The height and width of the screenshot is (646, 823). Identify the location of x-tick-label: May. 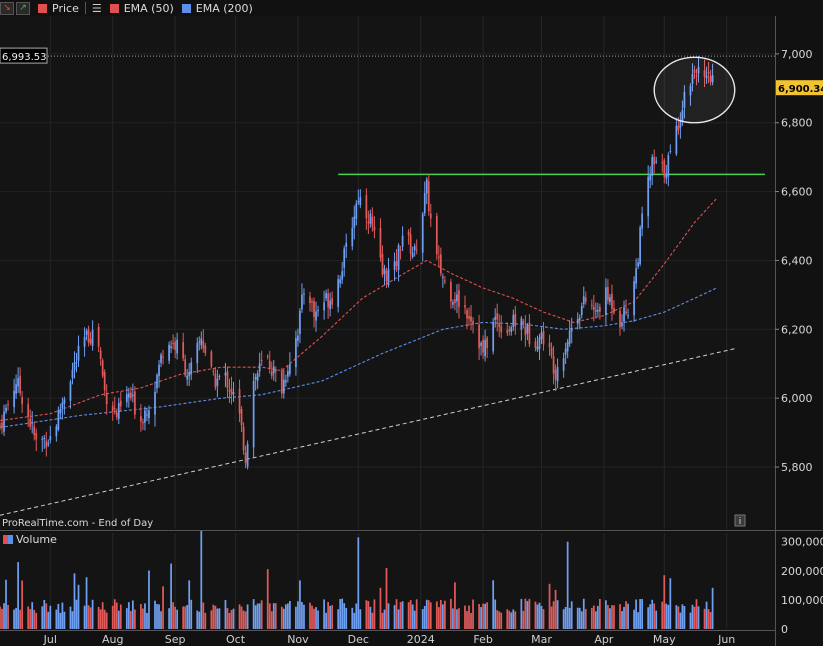
(664, 639).